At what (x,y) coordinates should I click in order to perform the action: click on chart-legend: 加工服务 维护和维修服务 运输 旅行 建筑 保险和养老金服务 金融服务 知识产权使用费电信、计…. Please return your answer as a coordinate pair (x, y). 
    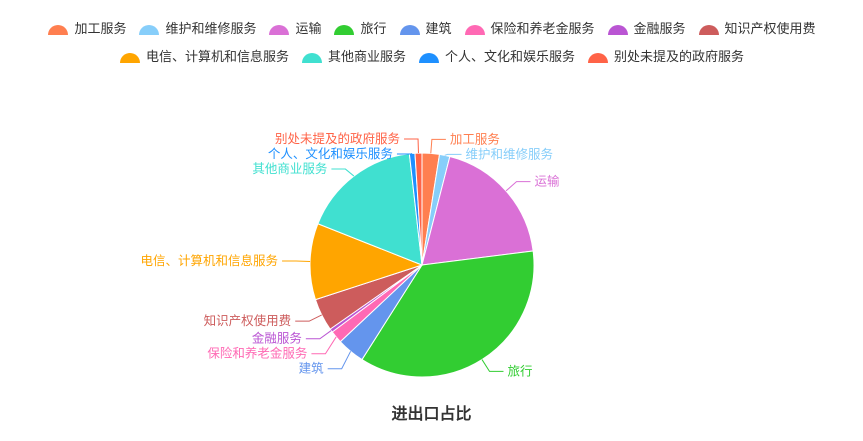
    Looking at the image, I should click on (431, 44).